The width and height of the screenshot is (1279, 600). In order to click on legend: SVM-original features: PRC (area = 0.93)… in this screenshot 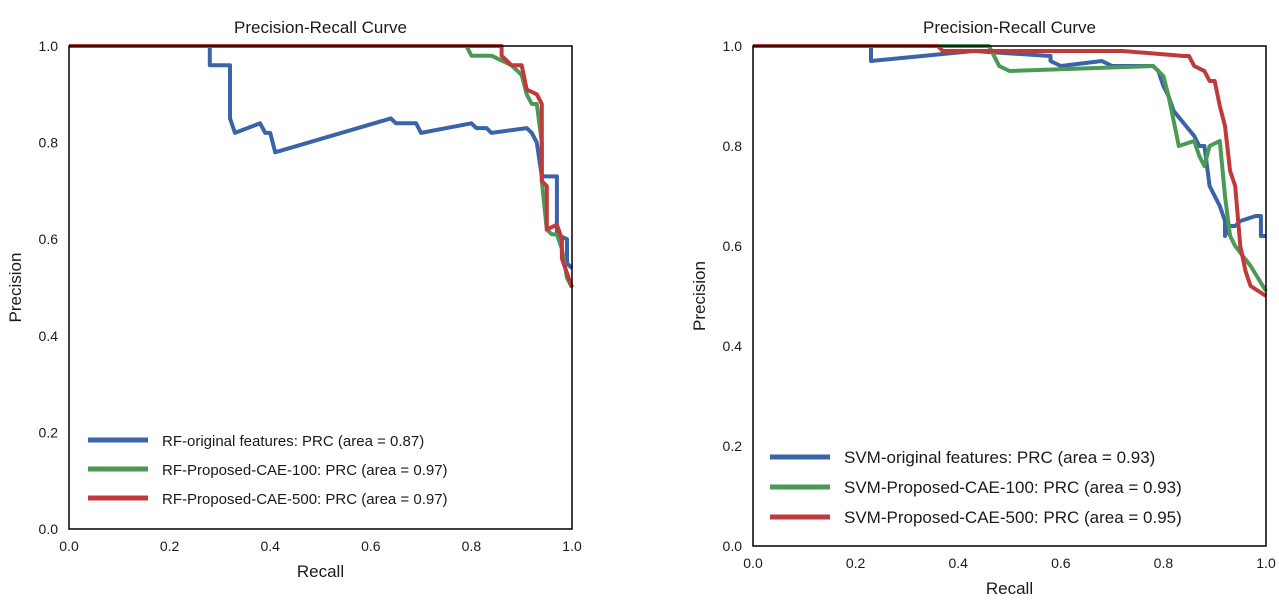, I will do `click(976, 487)`.